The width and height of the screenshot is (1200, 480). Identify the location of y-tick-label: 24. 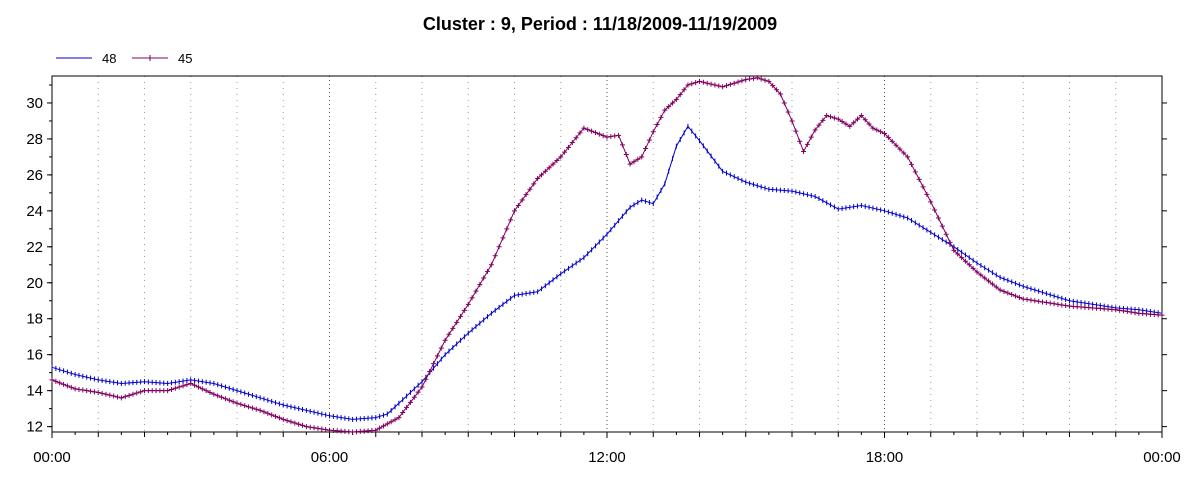
(34, 211).